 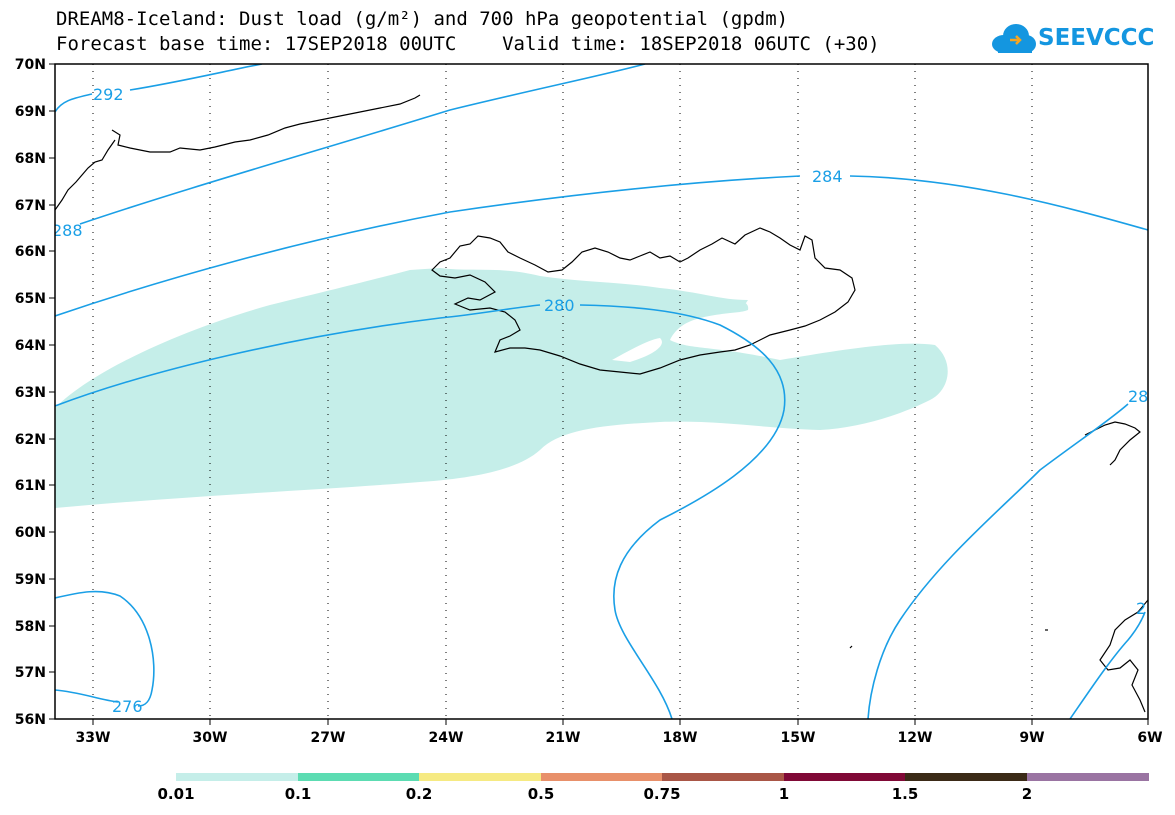 What do you see at coordinates (30, 299) in the screenshot?
I see `lat-label: 65N` at bounding box center [30, 299].